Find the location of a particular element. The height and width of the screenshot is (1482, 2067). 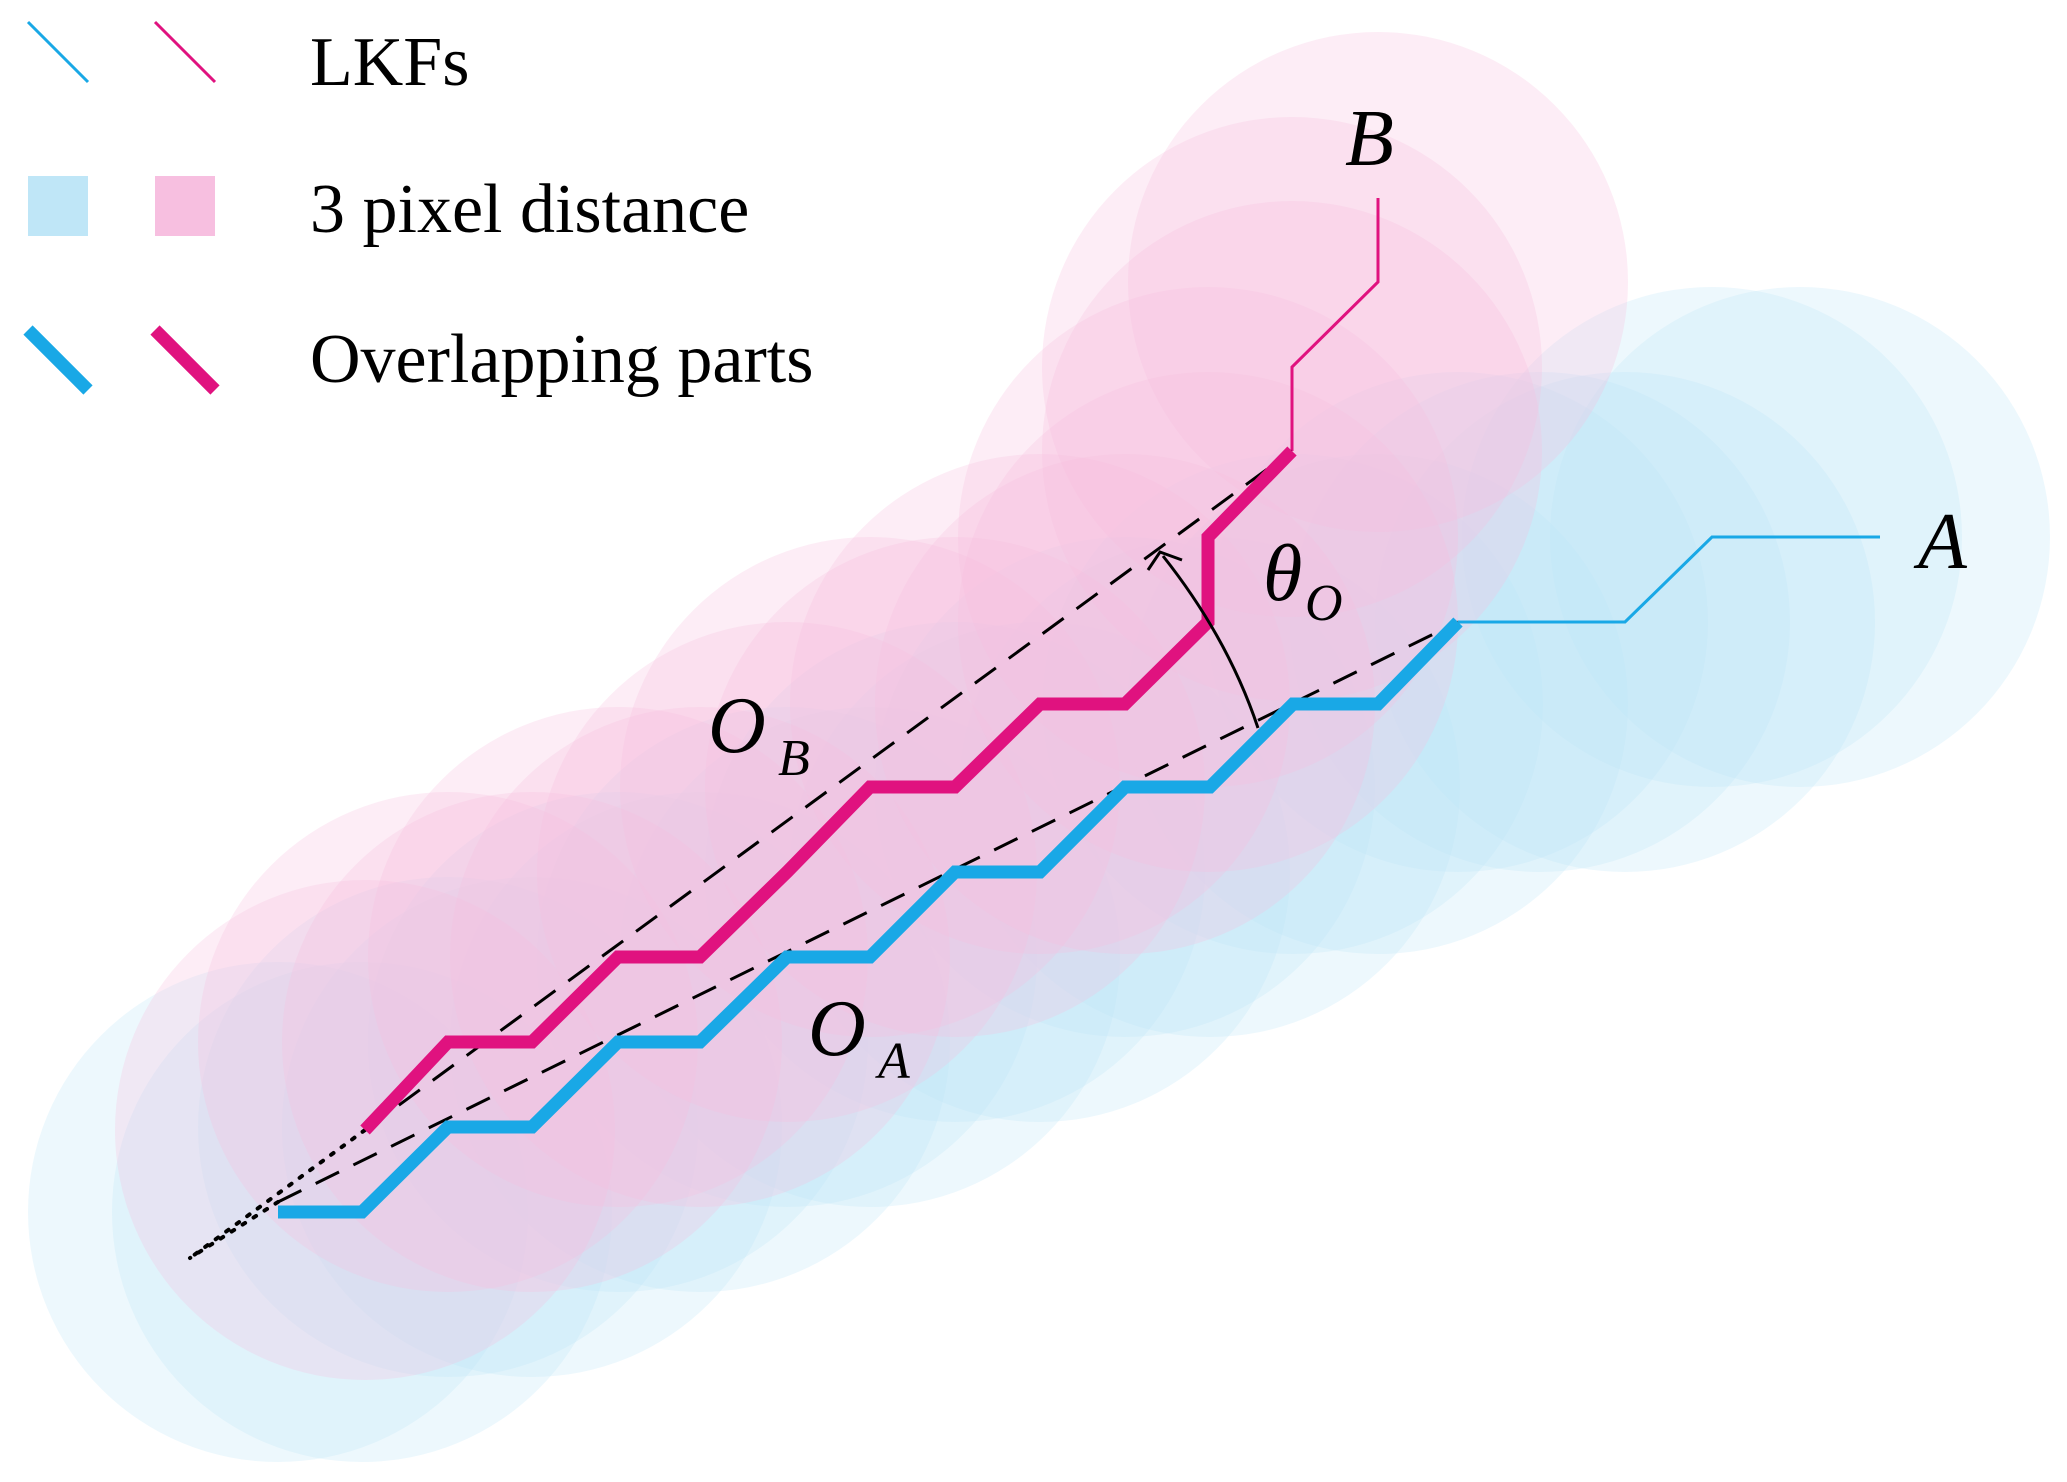

legend-lkf-swatch-b is located at coordinates (185, 52).